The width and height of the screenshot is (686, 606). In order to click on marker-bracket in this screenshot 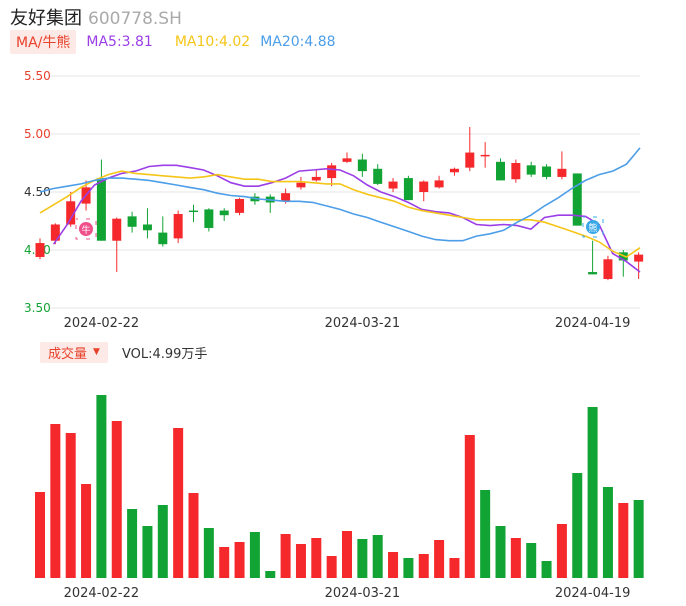, I will do `click(86, 229)`.